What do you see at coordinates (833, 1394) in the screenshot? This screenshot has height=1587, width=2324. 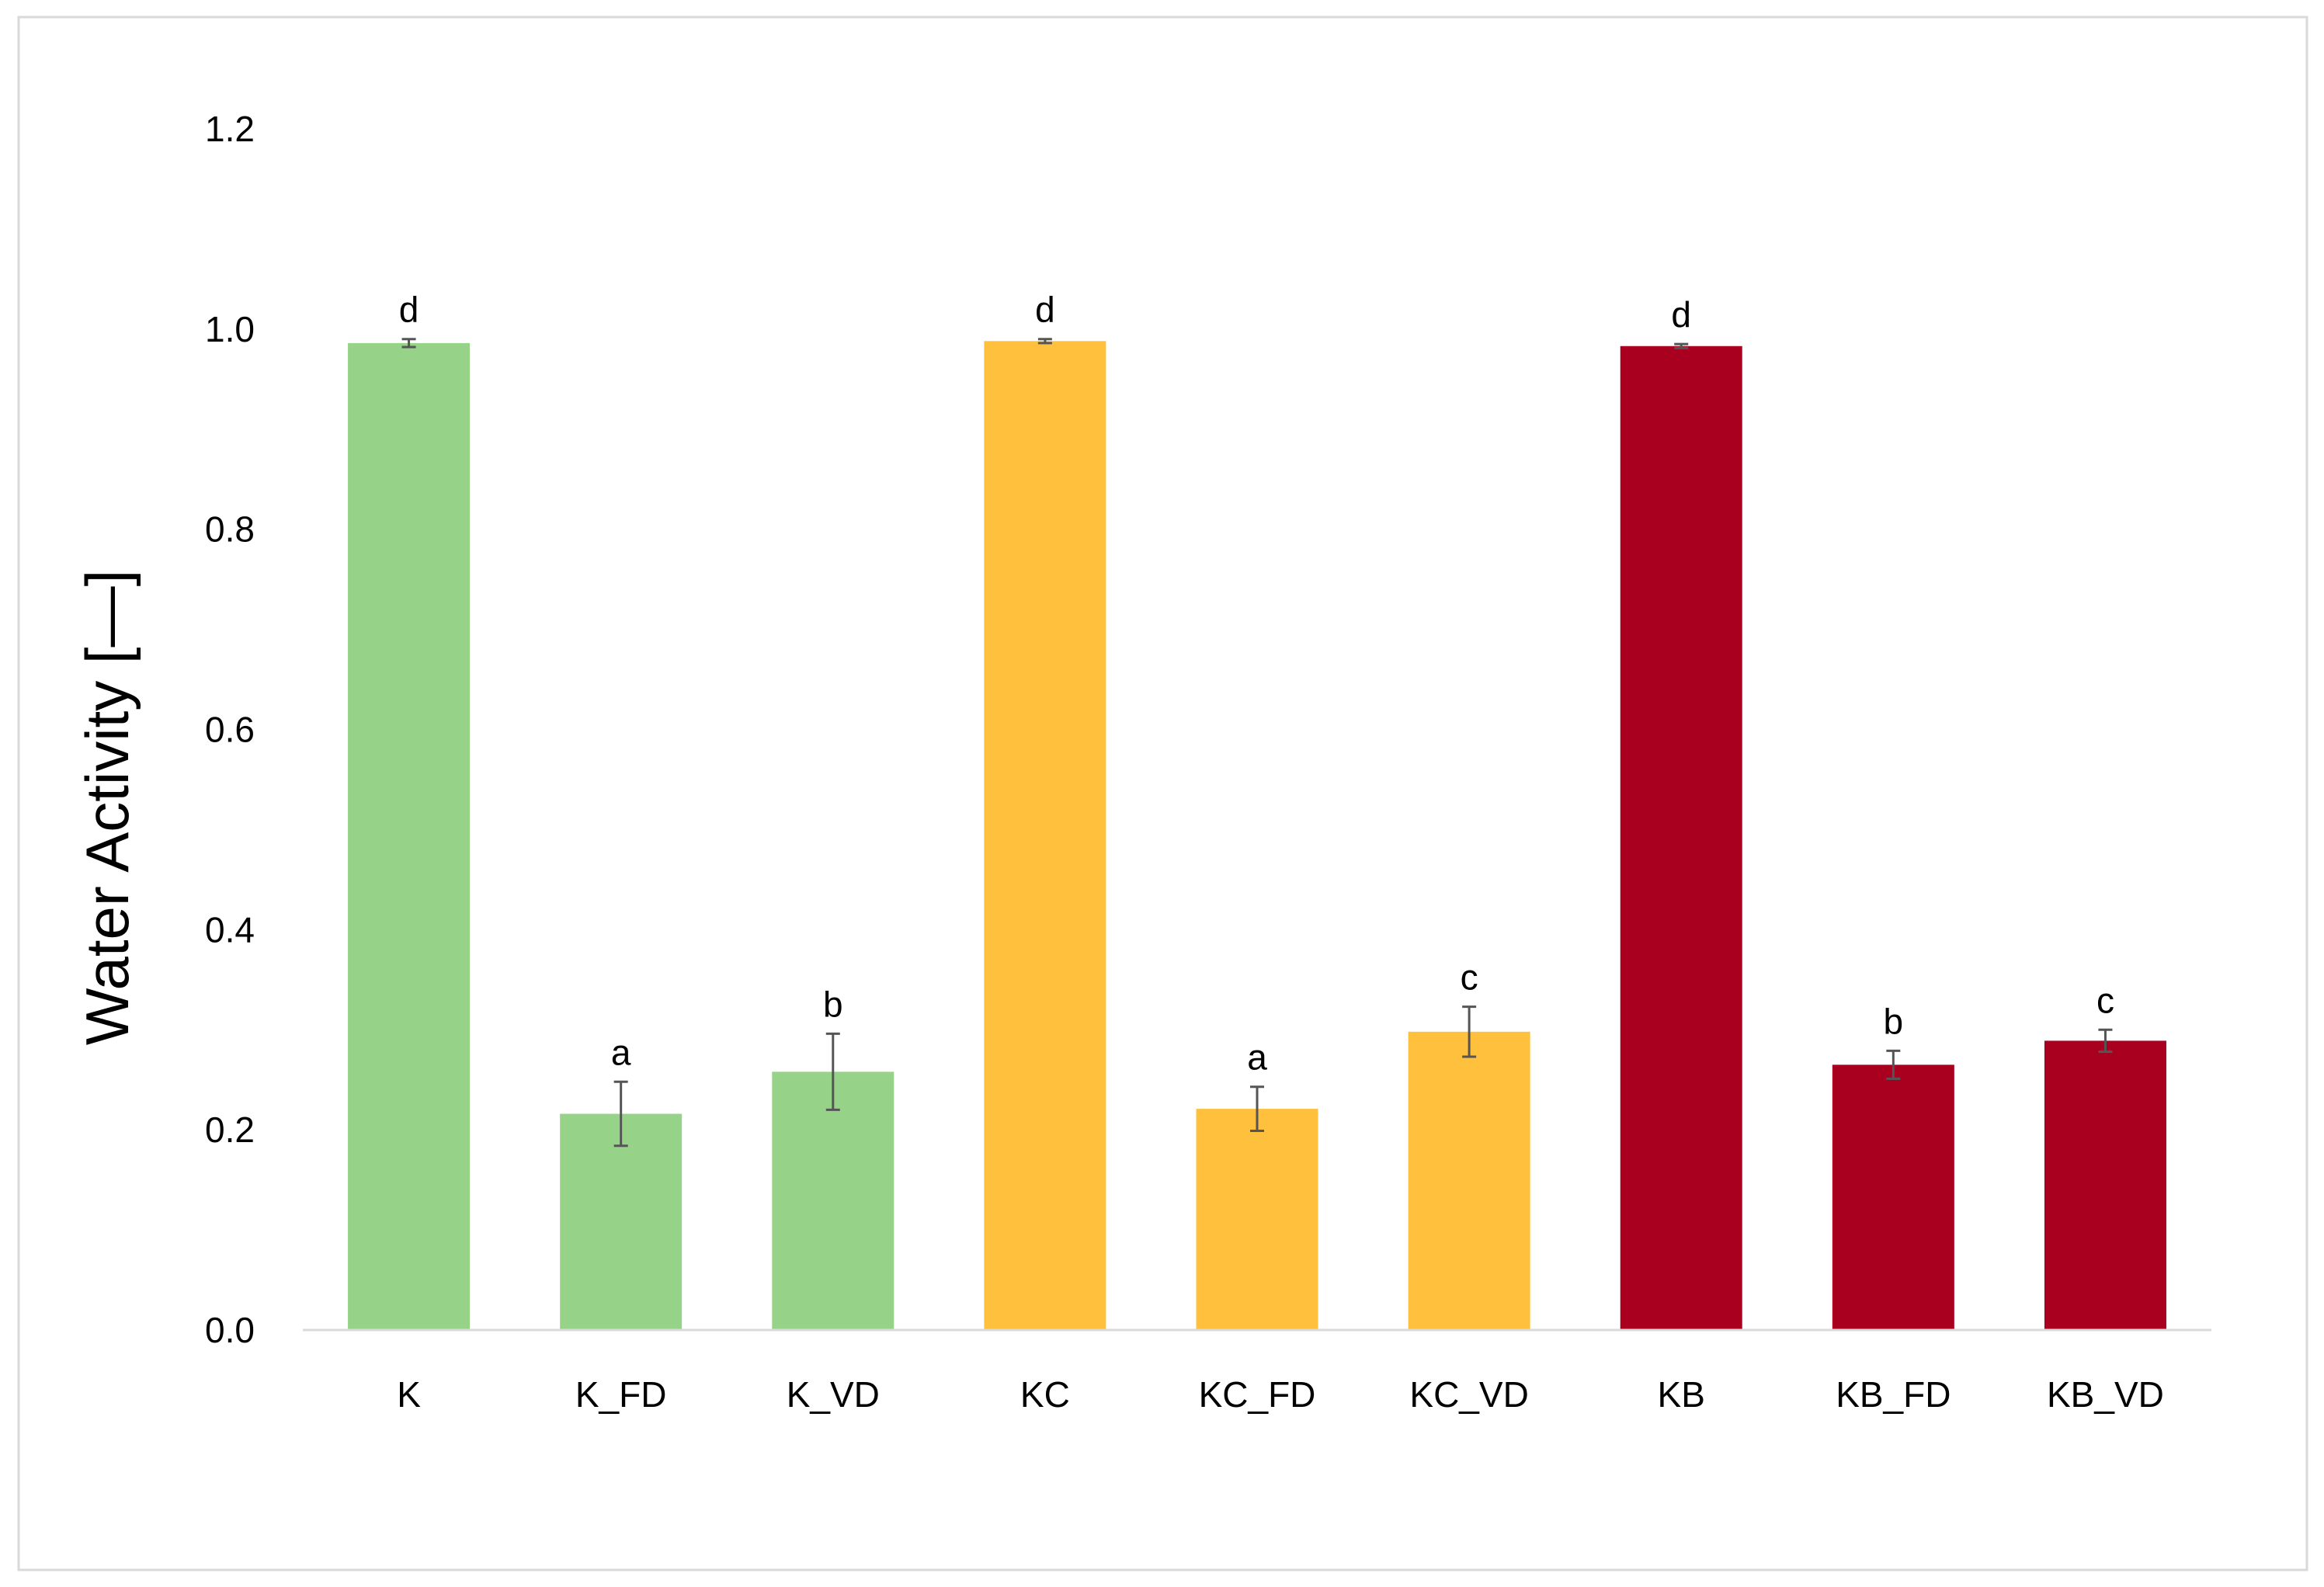 I see `x-category-label: K_VD` at bounding box center [833, 1394].